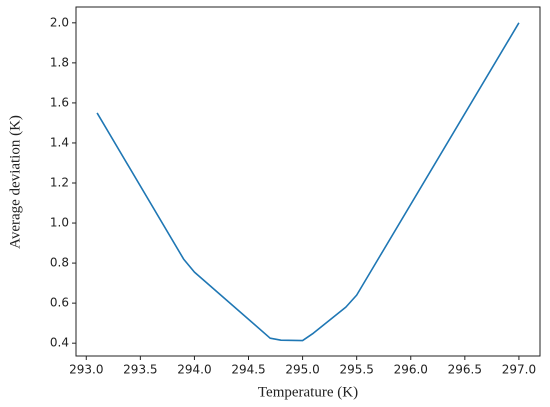  What do you see at coordinates (86, 370) in the screenshot?
I see `x-tick-label: 293.0` at bounding box center [86, 370].